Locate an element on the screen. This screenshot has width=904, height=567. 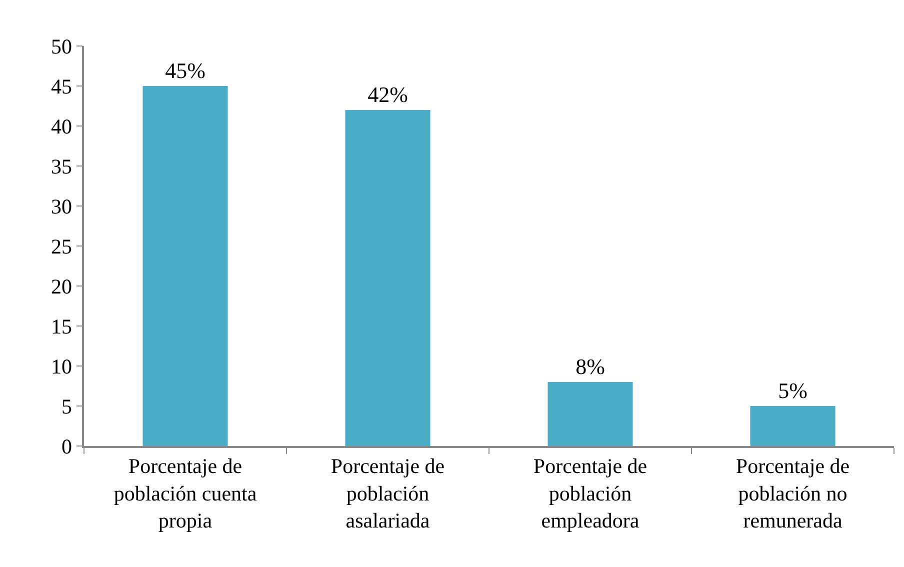
data-label: 8% is located at coordinates (590, 366).